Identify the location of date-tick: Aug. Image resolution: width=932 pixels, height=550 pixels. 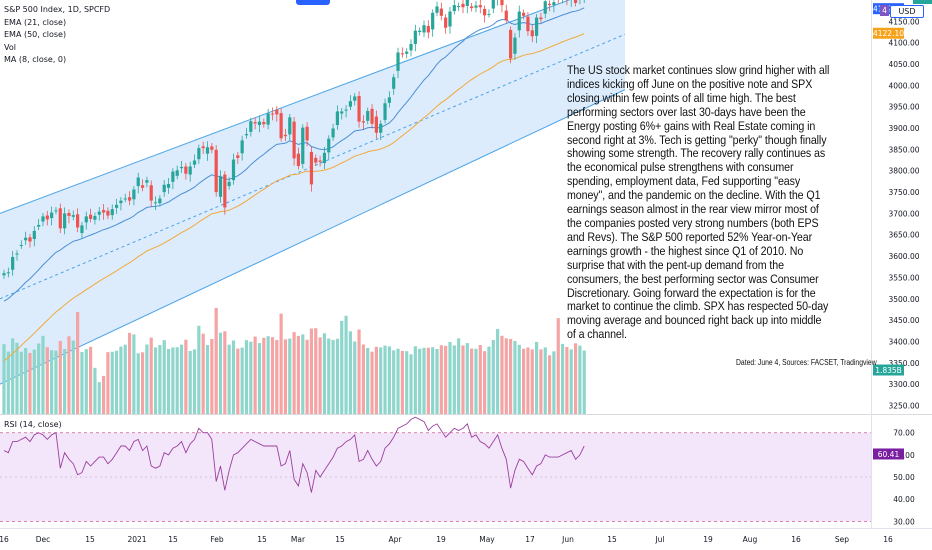
(750, 539).